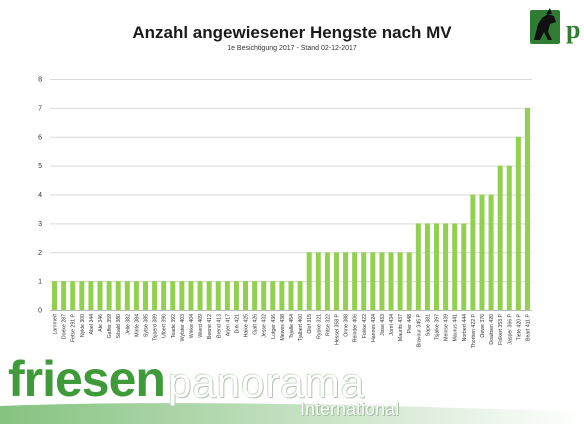 This screenshot has height=424, width=584. What do you see at coordinates (292, 326) in the screenshot?
I see `x-tick-label: Tsjalle 454` at bounding box center [292, 326].